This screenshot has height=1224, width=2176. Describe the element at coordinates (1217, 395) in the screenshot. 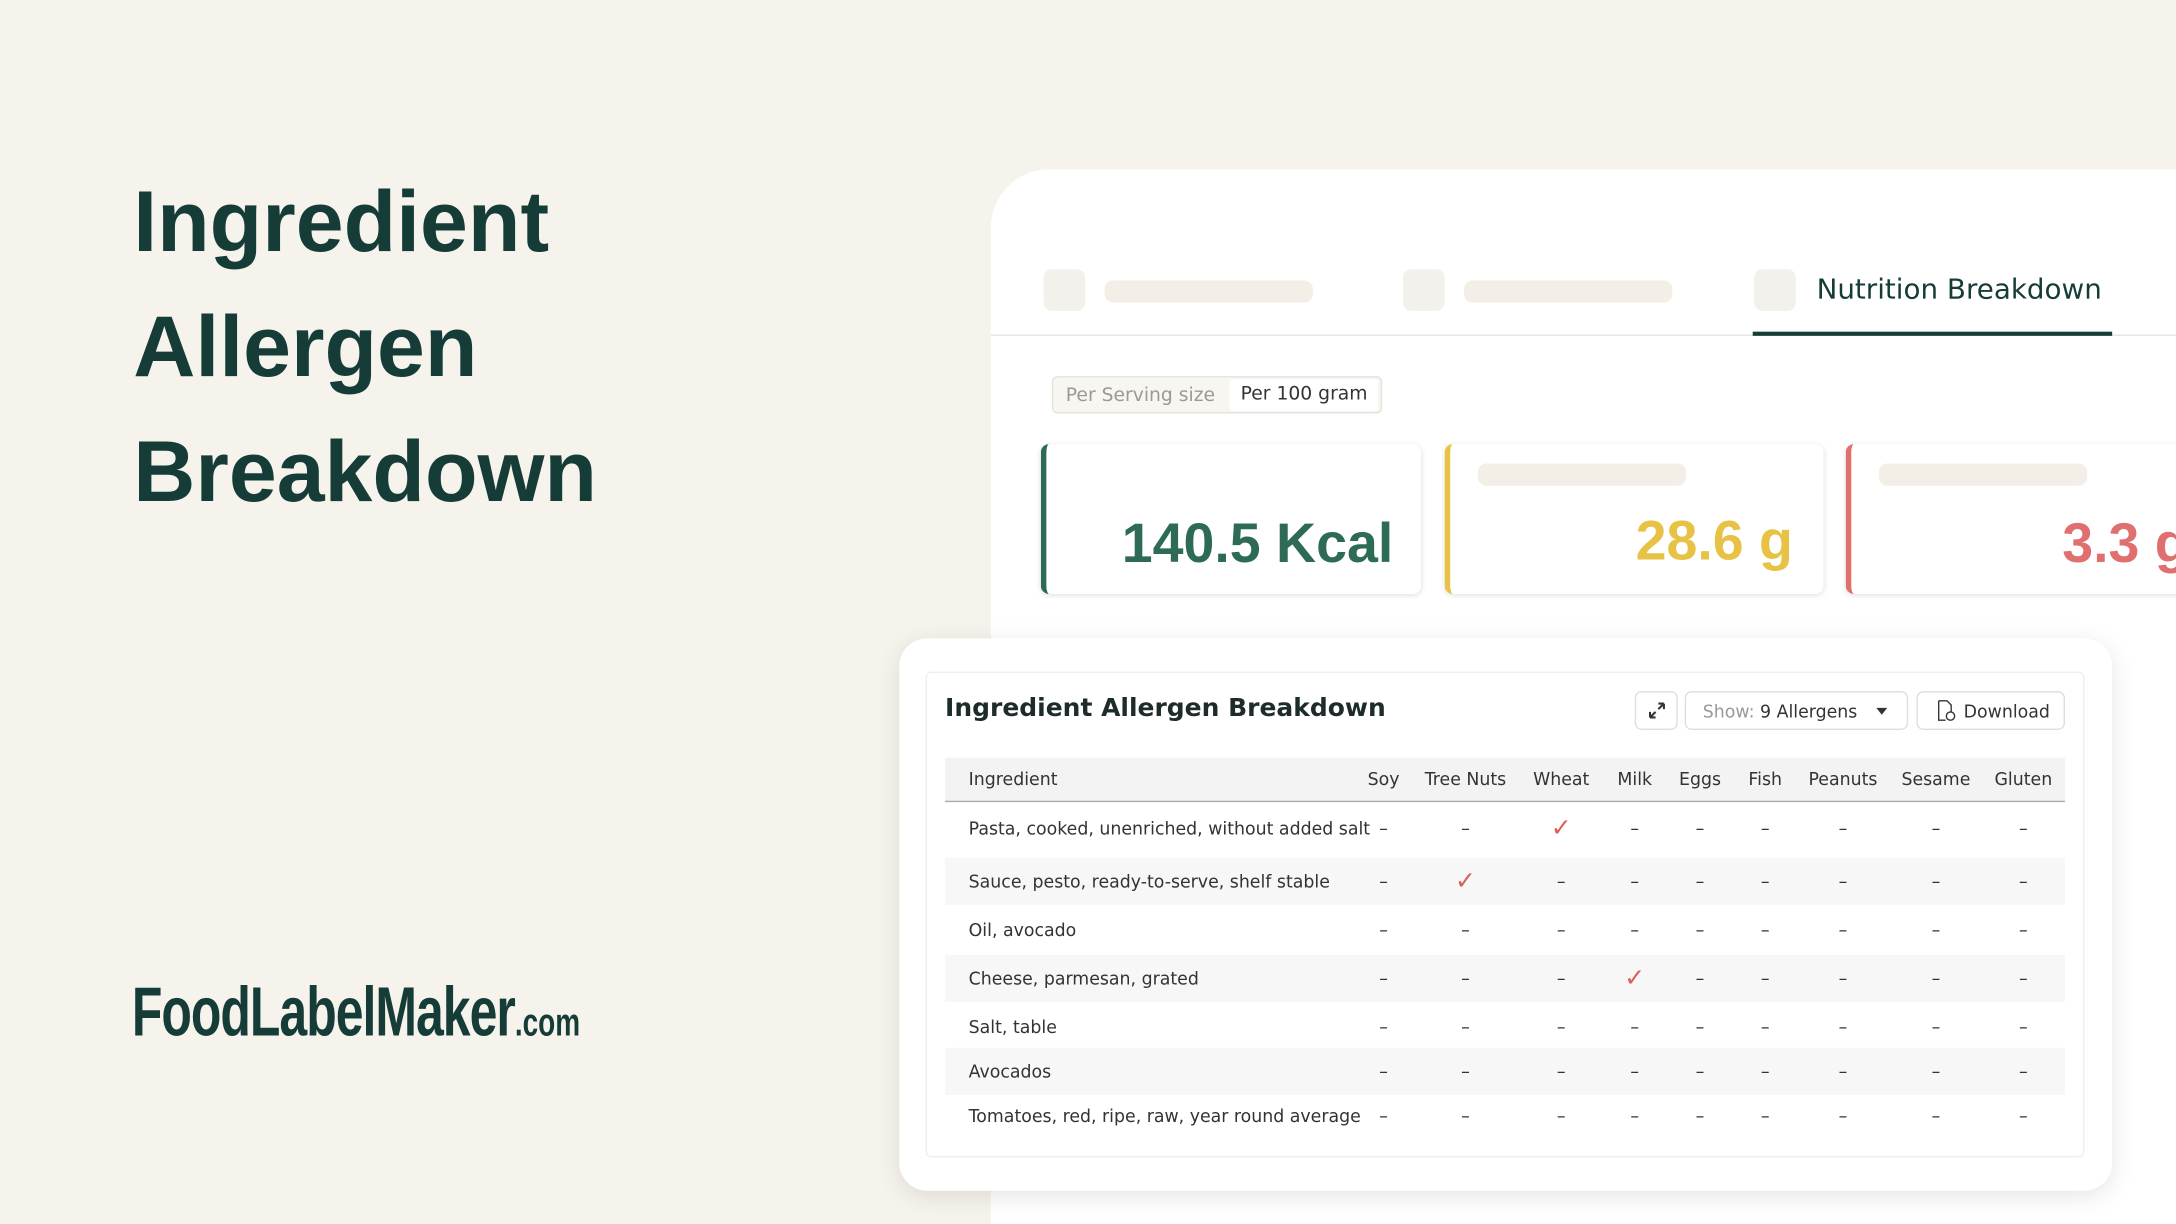

I see `toggle: Per Serving size Per 100 gram` at that location.